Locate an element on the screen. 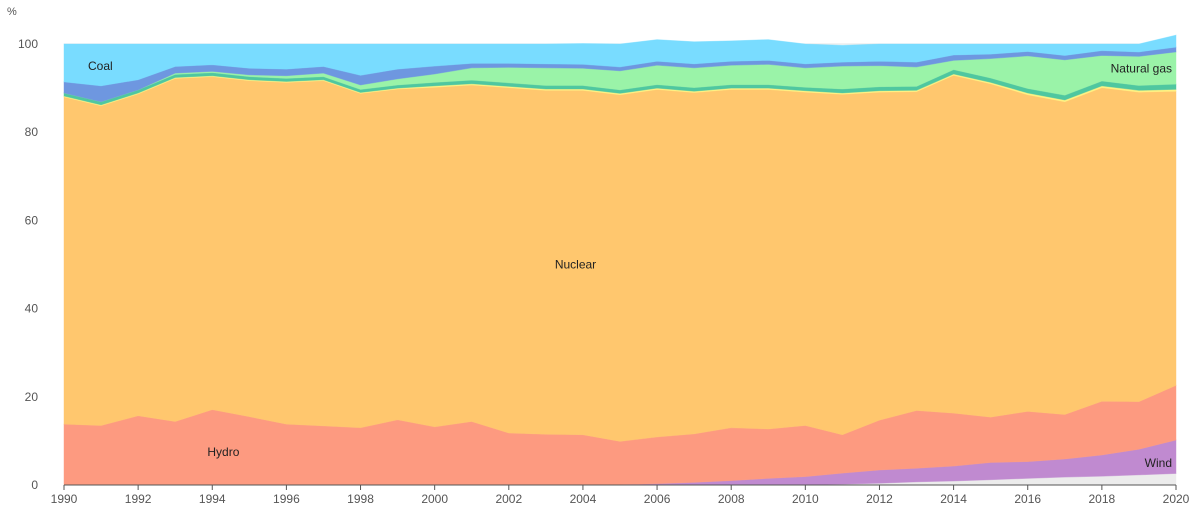 This screenshot has height=511, width=1202. series-label: Nuclear is located at coordinates (575, 265).